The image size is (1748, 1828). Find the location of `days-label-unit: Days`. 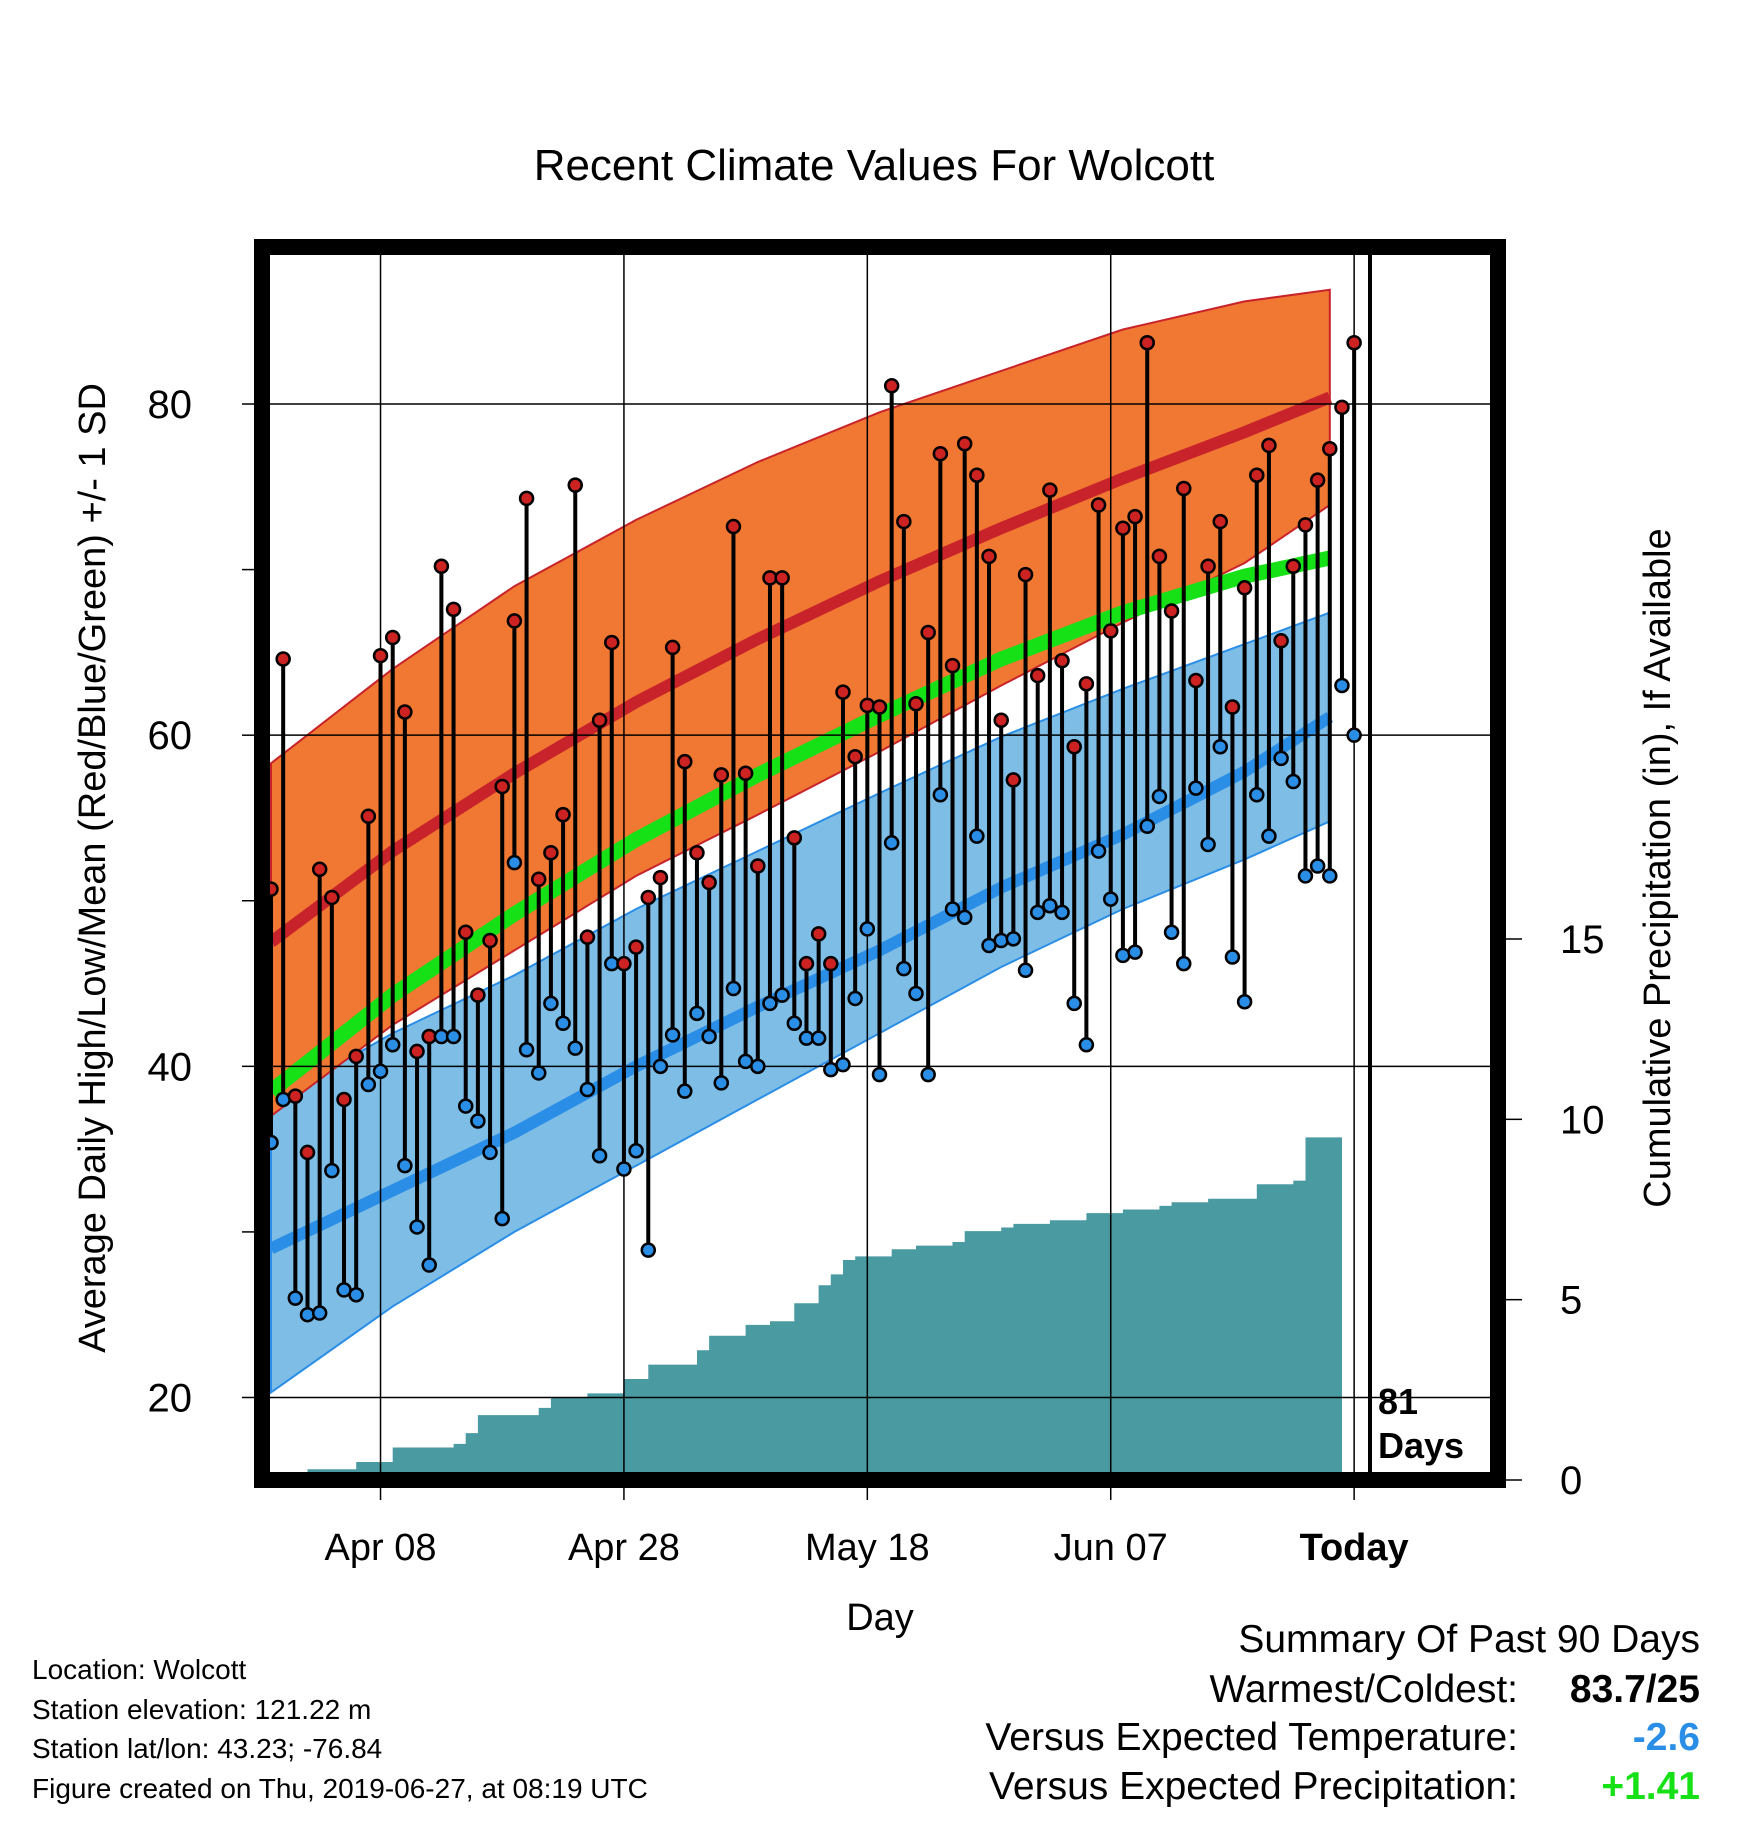

days-label-unit: Days is located at coordinates (1421, 1445).